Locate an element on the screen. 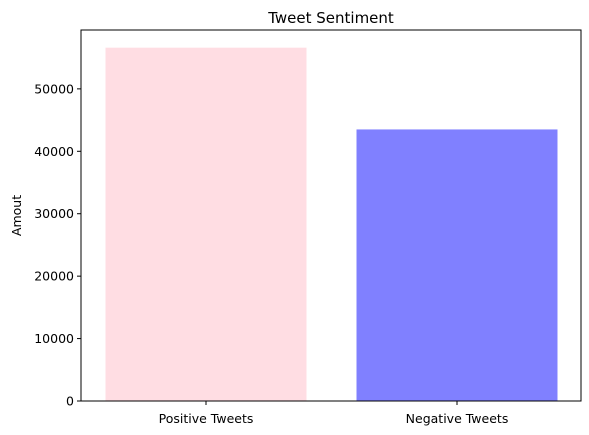 This screenshot has height=435, width=589. chart-title: Tweet Sentiment is located at coordinates (330, 18).